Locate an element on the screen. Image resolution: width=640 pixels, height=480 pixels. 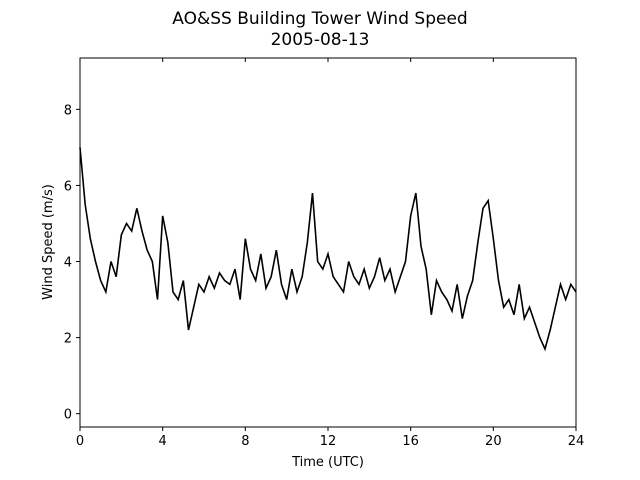
y-tick-label: 0 is located at coordinates (68, 415).